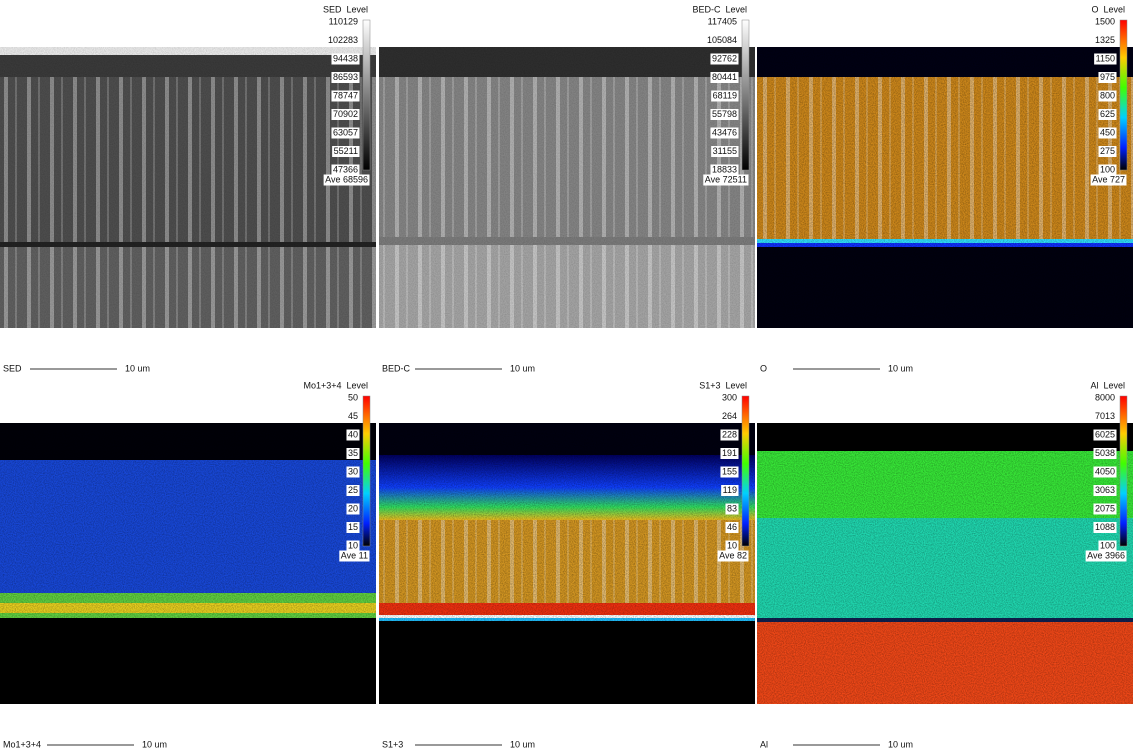 The image size is (1134, 752). I want to click on level-label: 275, so click(1107, 151).